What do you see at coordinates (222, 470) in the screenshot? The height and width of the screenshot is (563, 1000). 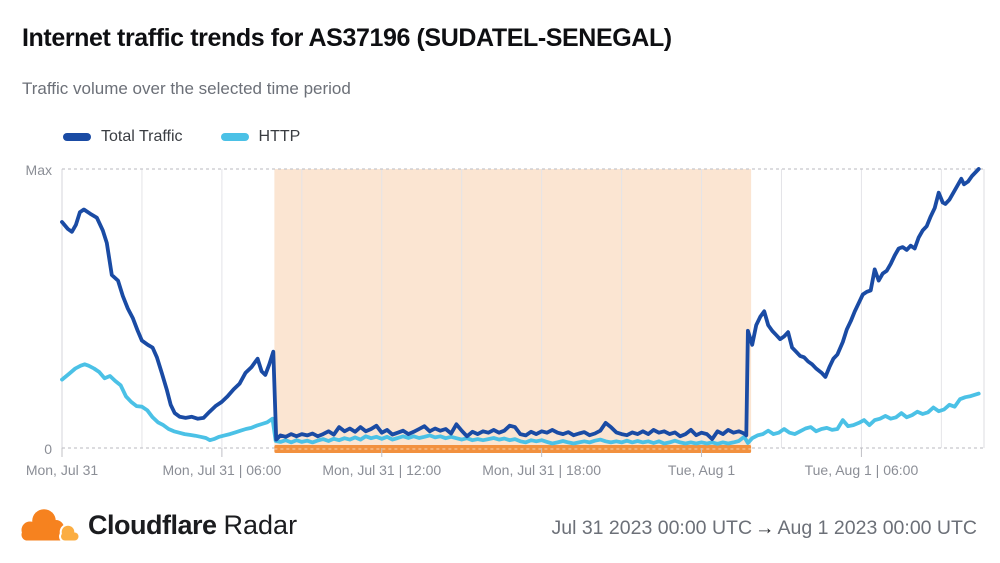 I see `x-tick-label: Mon, Jul 31 | 06:00` at bounding box center [222, 470].